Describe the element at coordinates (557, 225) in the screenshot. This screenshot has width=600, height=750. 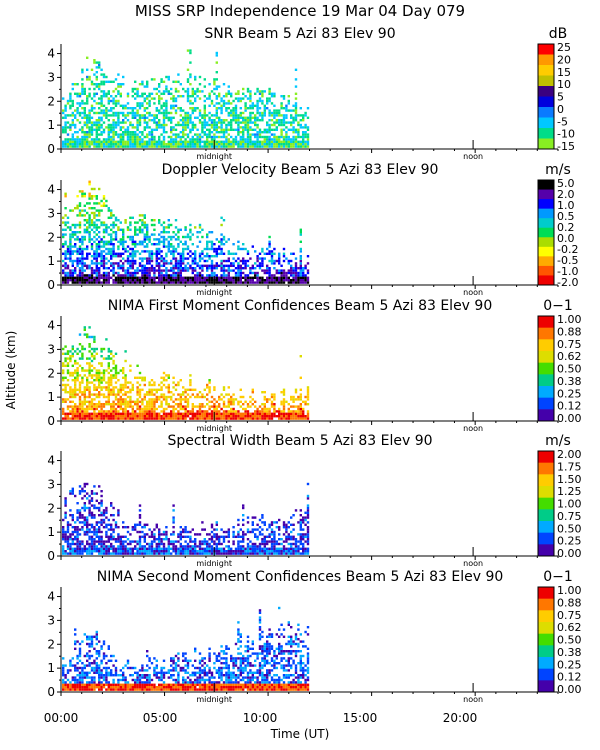
I see `colorbar: 5.02.01.00.50.20.0-0.2-0.5-1.0-2.0m/s` at that location.